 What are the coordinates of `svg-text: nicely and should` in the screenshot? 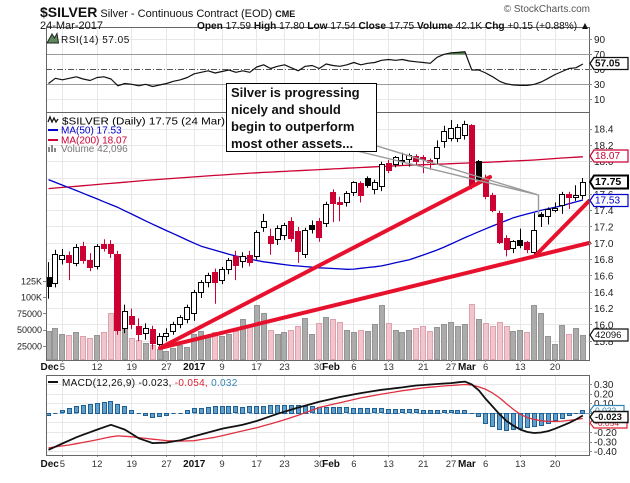 It's located at (286, 109).